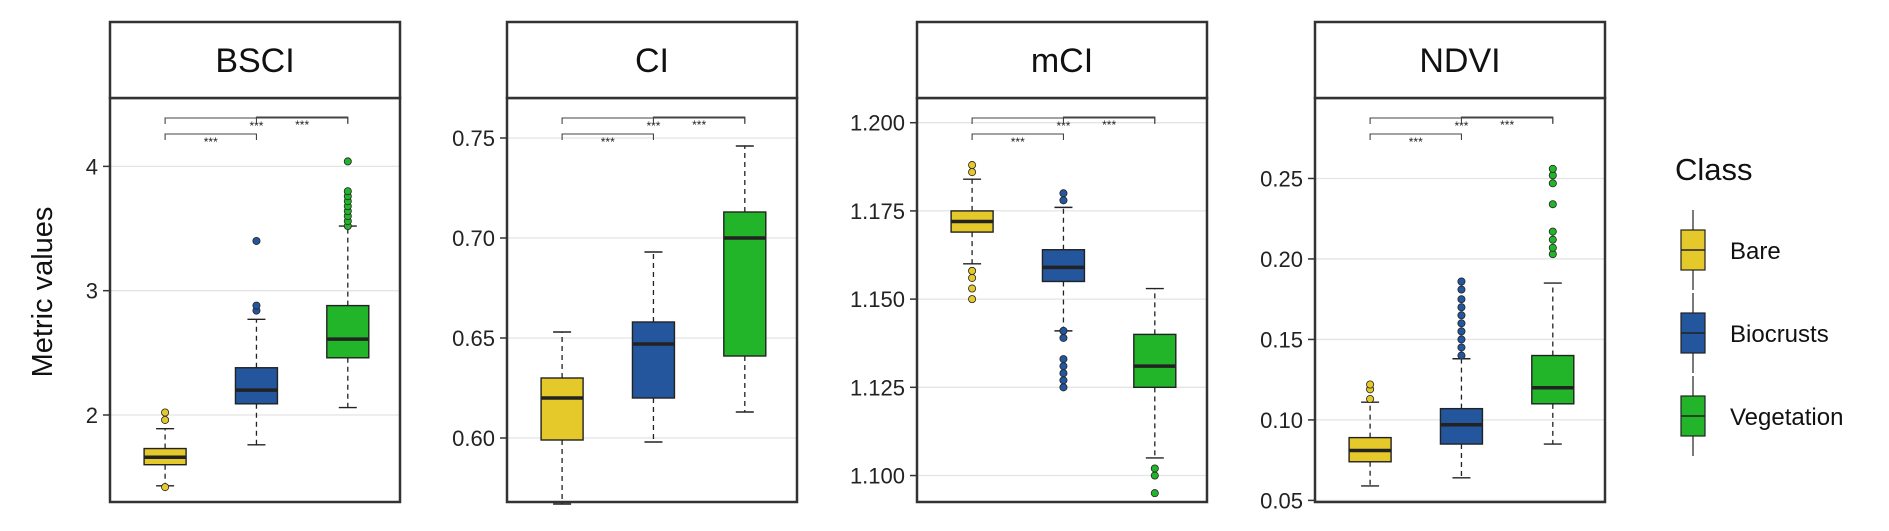 The image size is (1889, 531). Describe the element at coordinates (1281, 500) in the screenshot. I see `y-tick-label: 0.05` at that location.